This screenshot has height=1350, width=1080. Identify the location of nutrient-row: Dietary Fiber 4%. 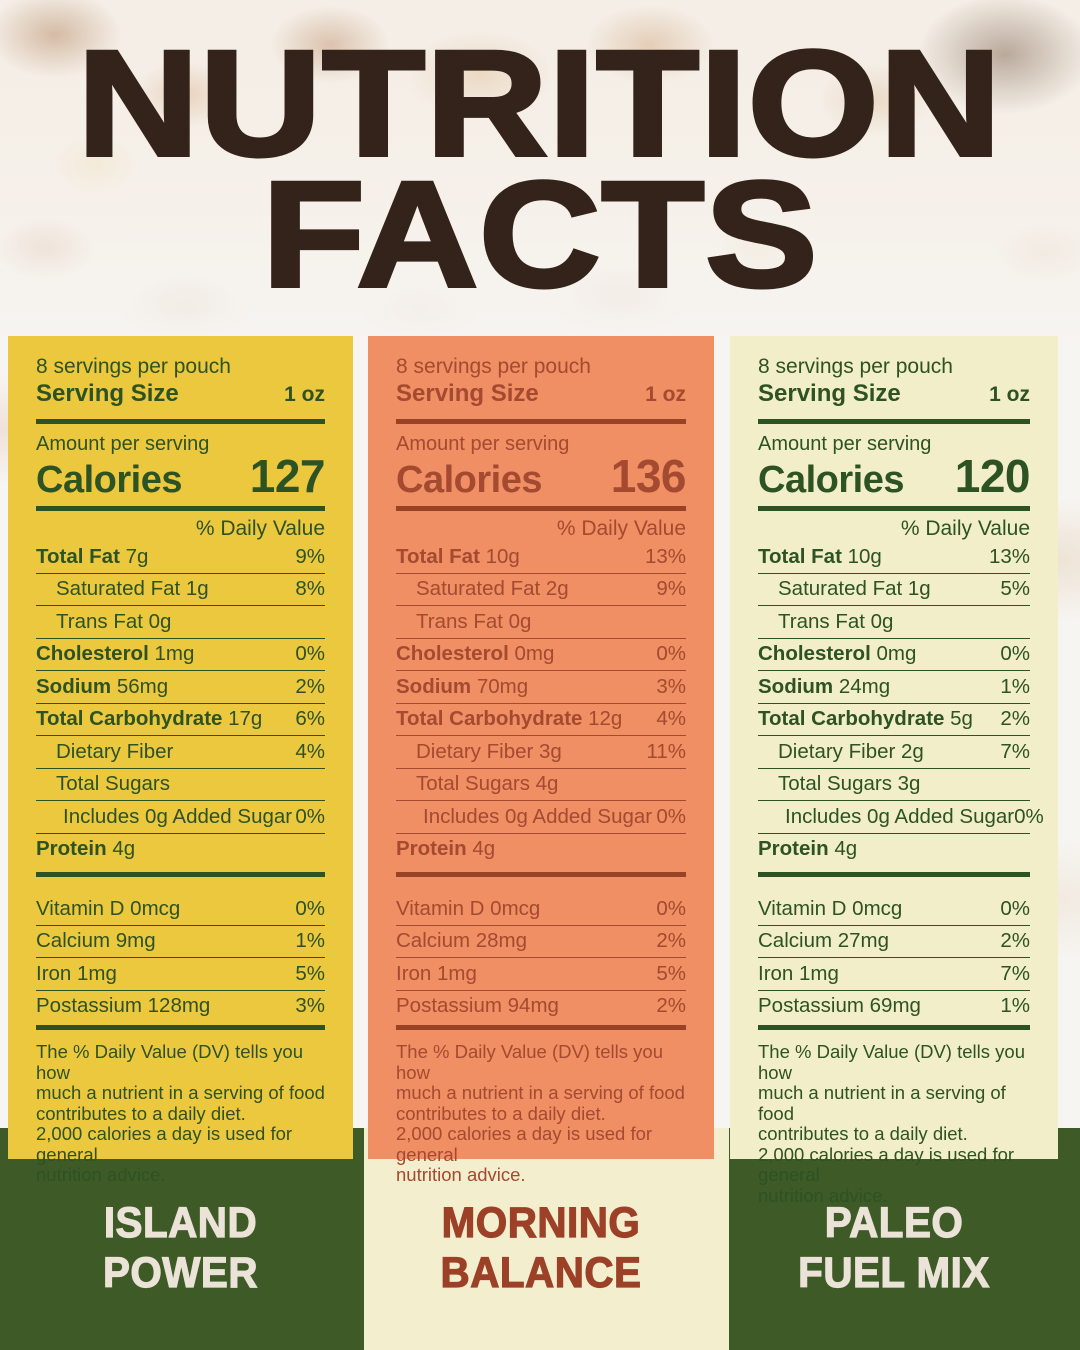
(180, 752).